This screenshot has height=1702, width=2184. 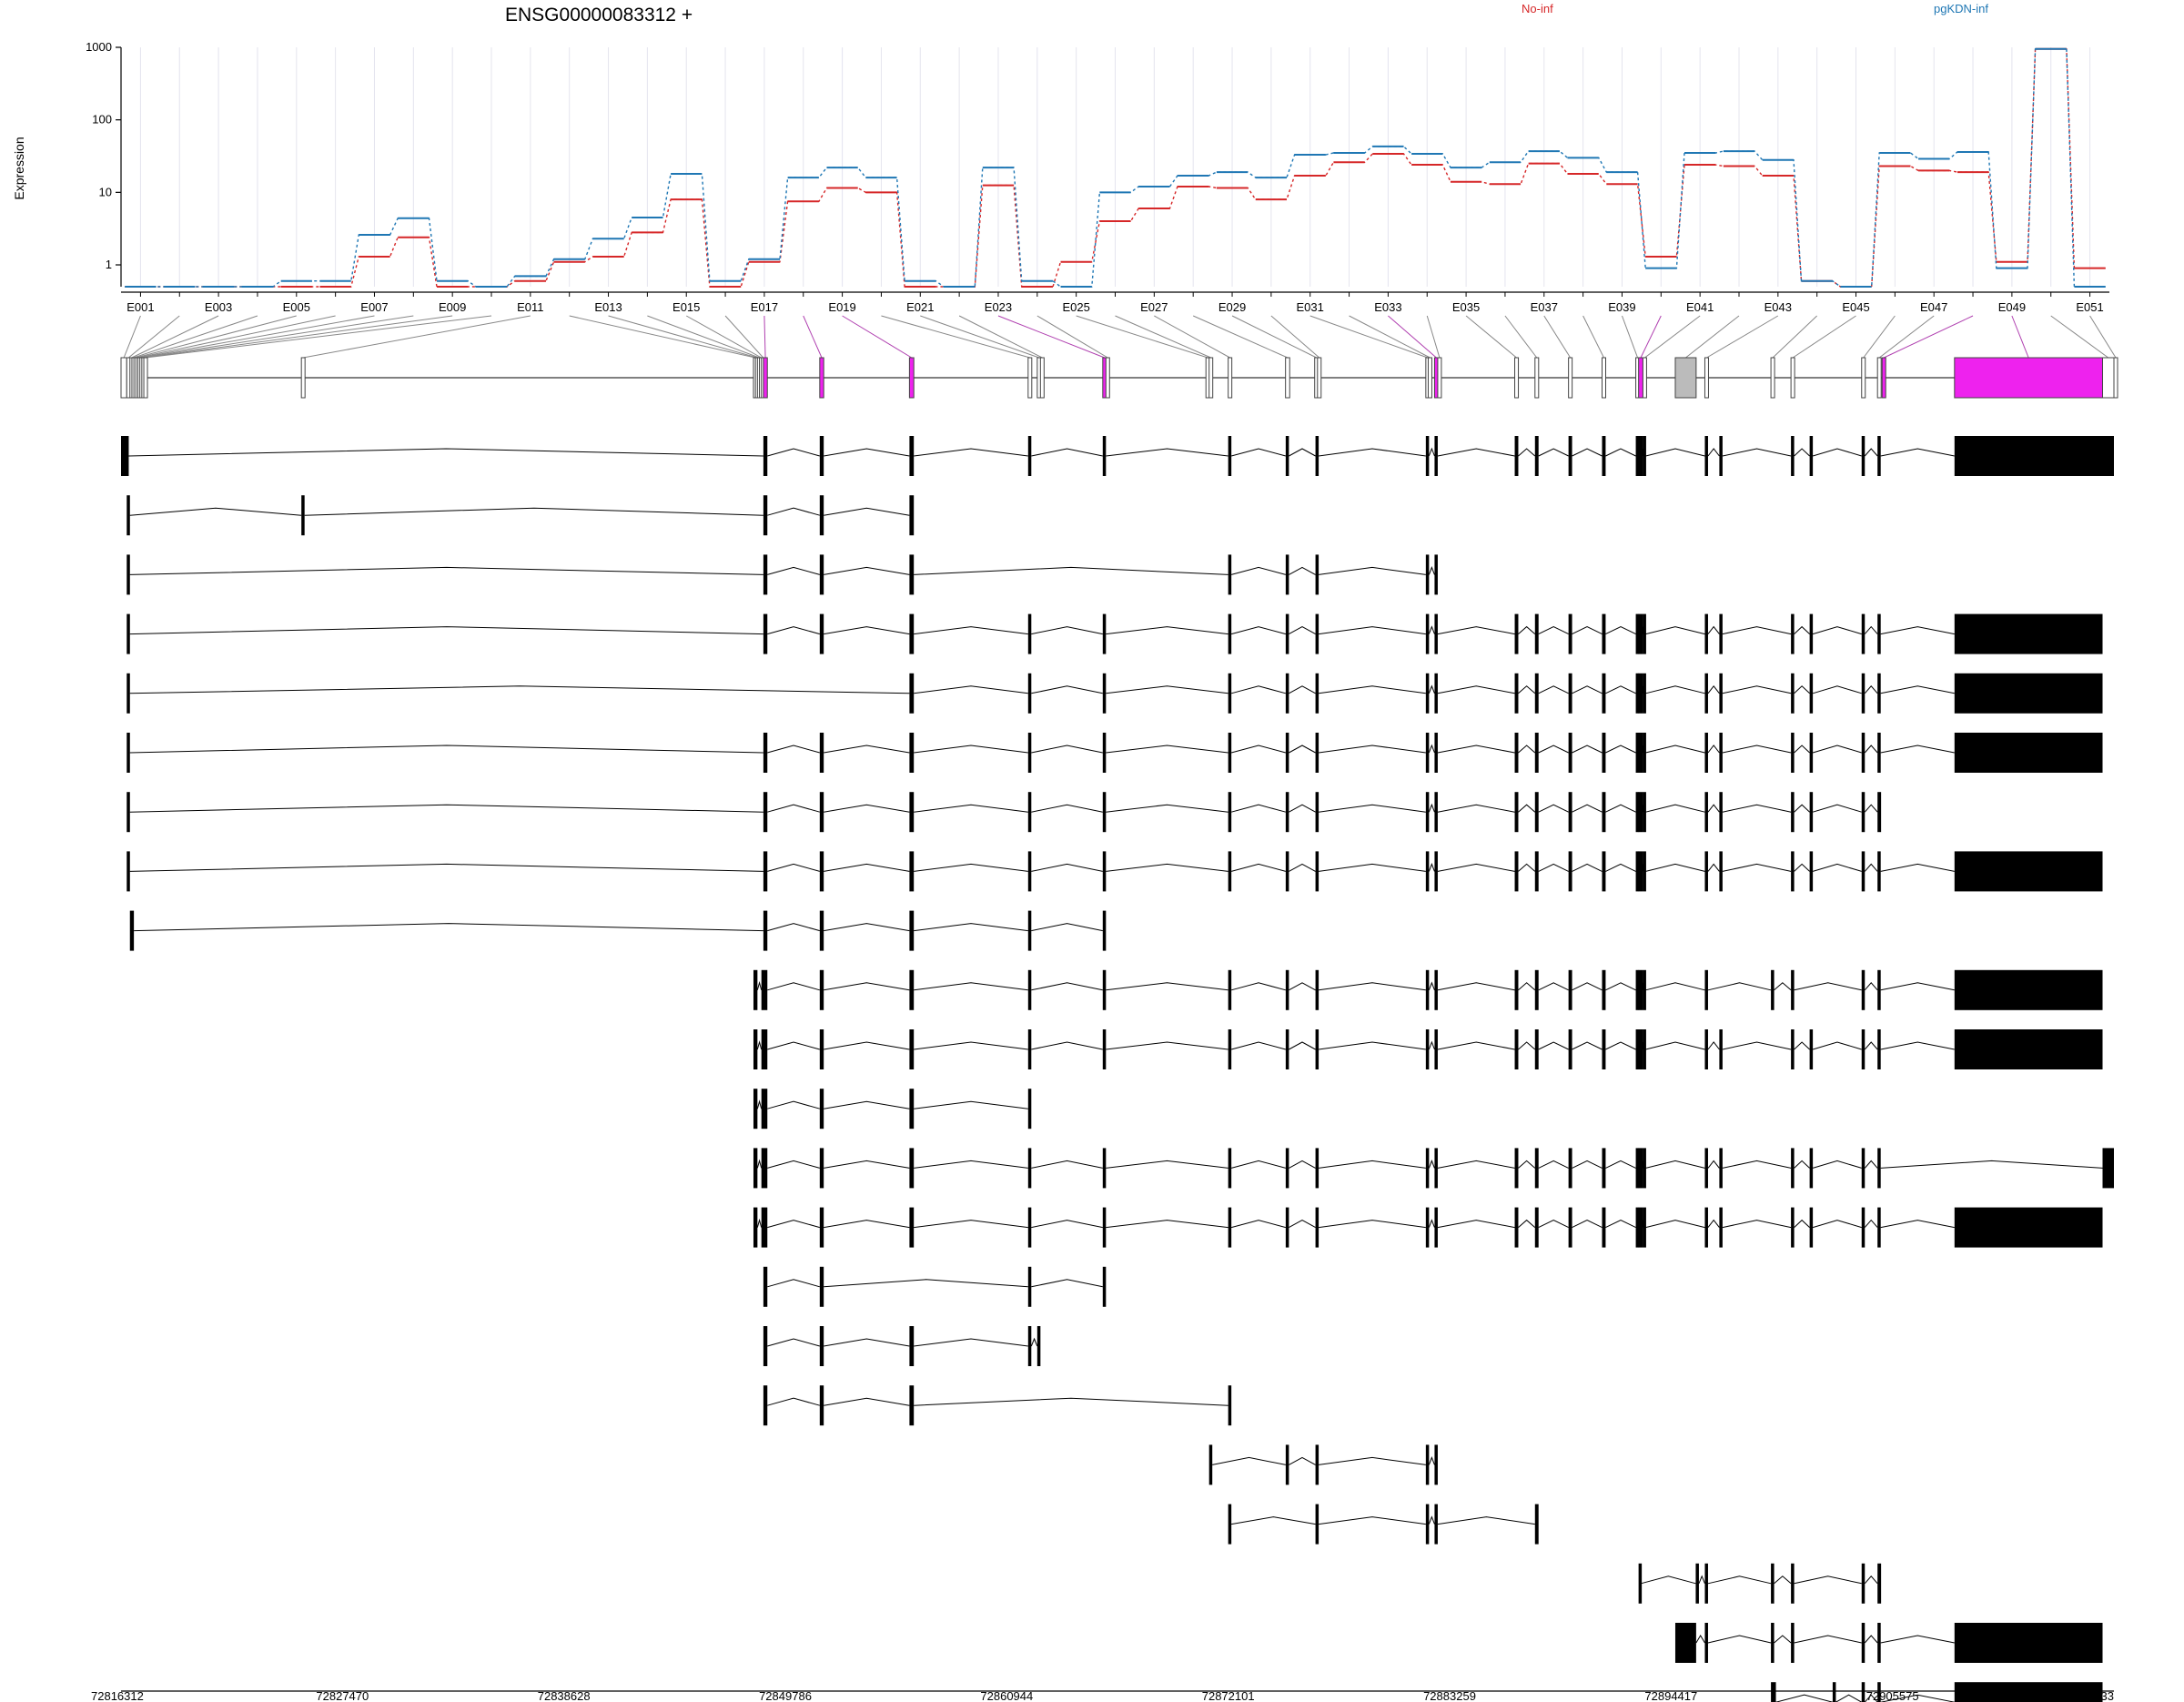 I want to click on x-tick-label: E013, so click(x=608, y=307).